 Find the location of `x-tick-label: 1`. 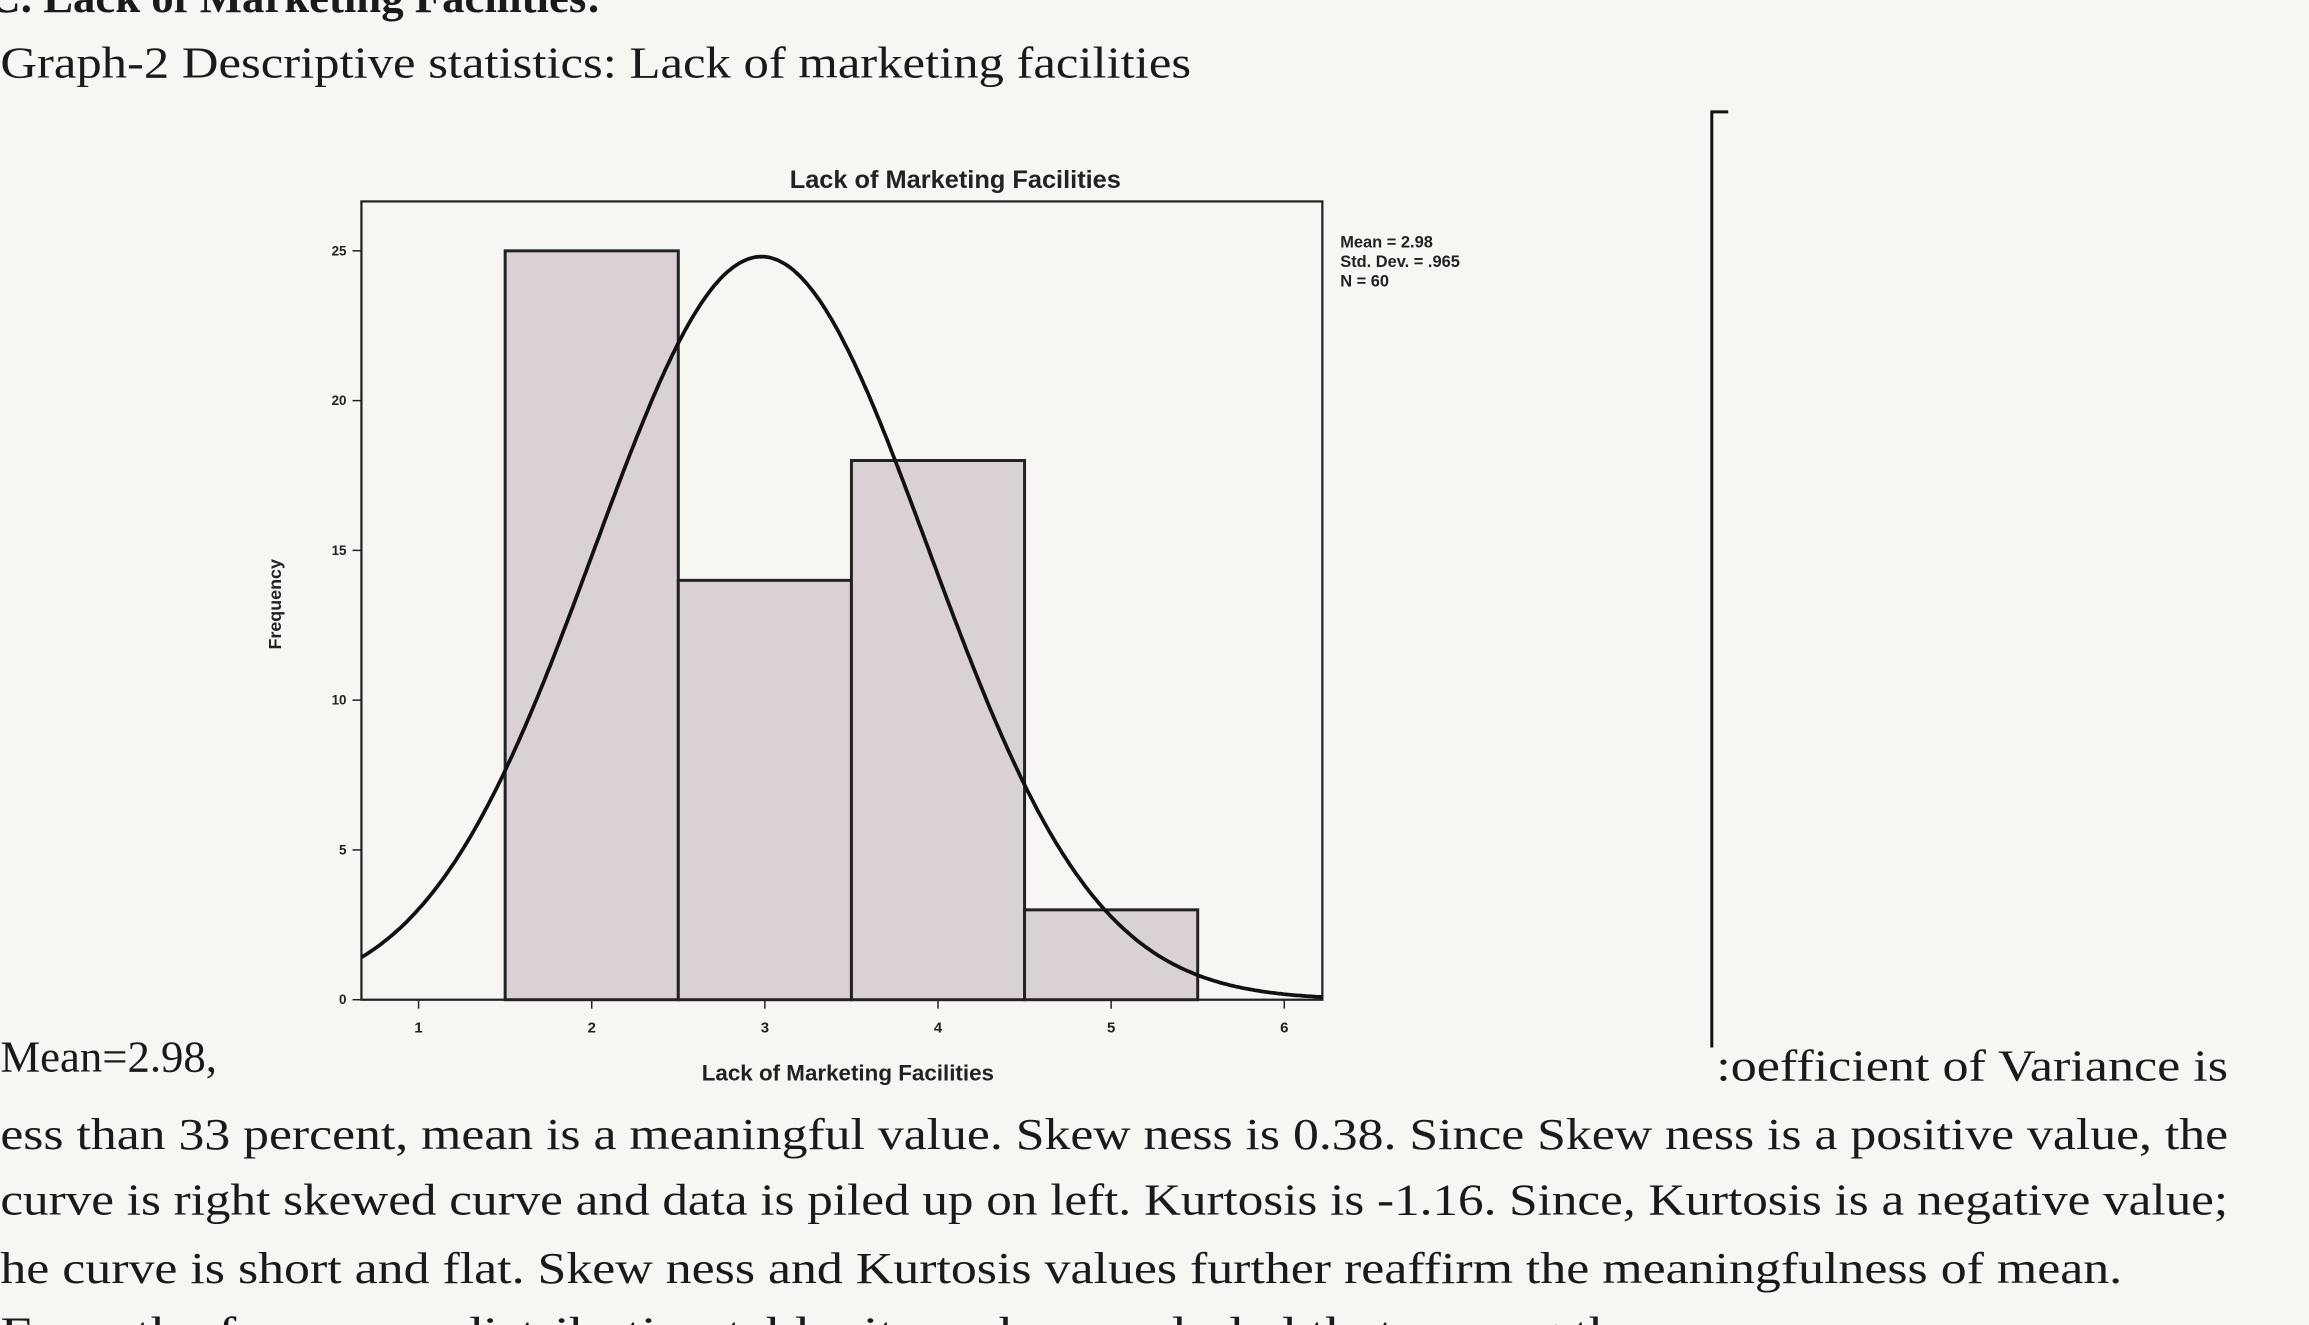

x-tick-label: 1 is located at coordinates (418, 1028).